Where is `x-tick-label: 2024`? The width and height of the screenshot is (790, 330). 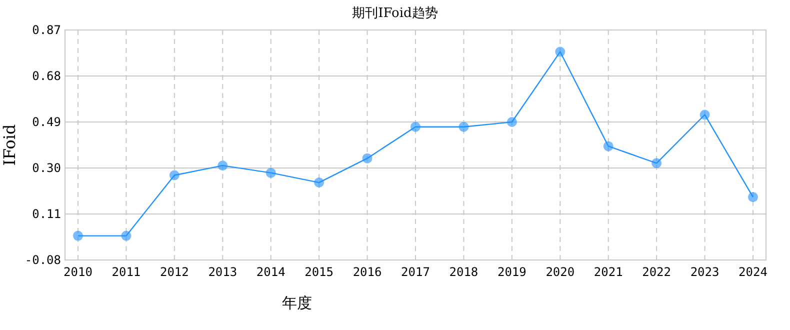
x-tick-label: 2024 is located at coordinates (753, 272).